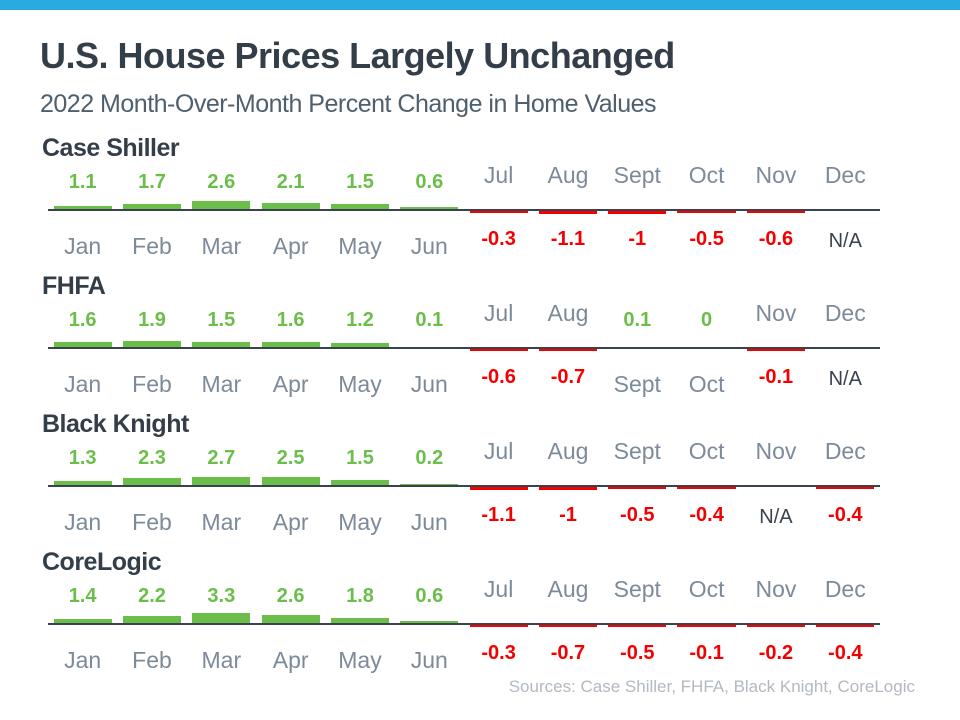  I want to click on month-cell-aug: Aug -0.7, so click(567, 623).